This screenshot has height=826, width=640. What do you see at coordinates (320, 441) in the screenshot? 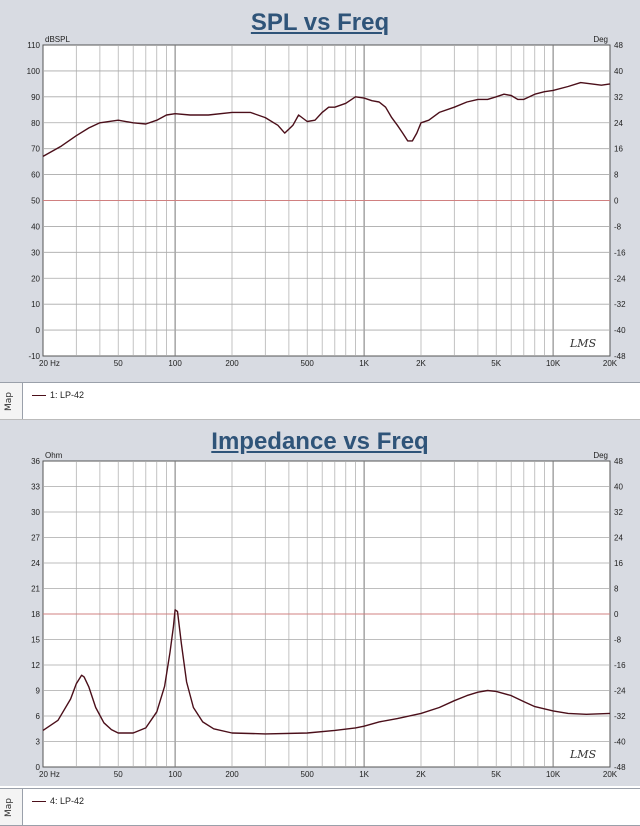
I see `impedance-chart-title: Impedance vs Freq` at bounding box center [320, 441].